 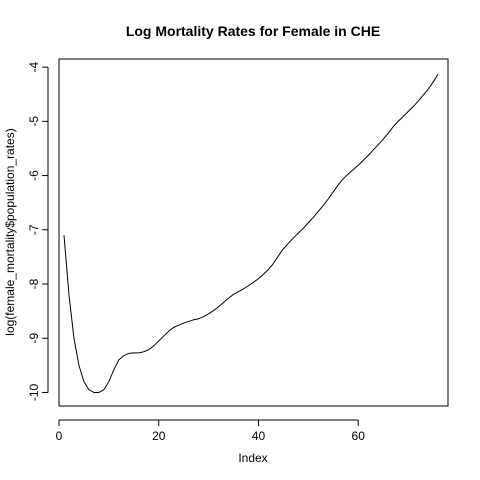 I want to click on x-tick-label: 0, so click(x=59, y=436).